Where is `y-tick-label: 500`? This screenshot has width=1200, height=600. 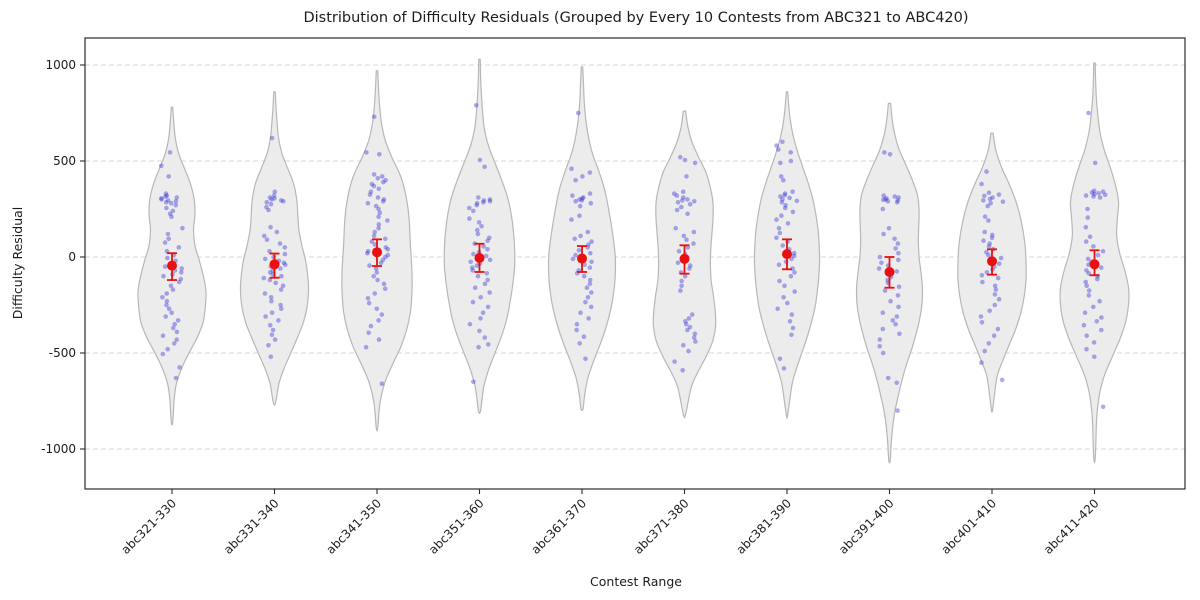
y-tick-label: 500 is located at coordinates (64, 161).